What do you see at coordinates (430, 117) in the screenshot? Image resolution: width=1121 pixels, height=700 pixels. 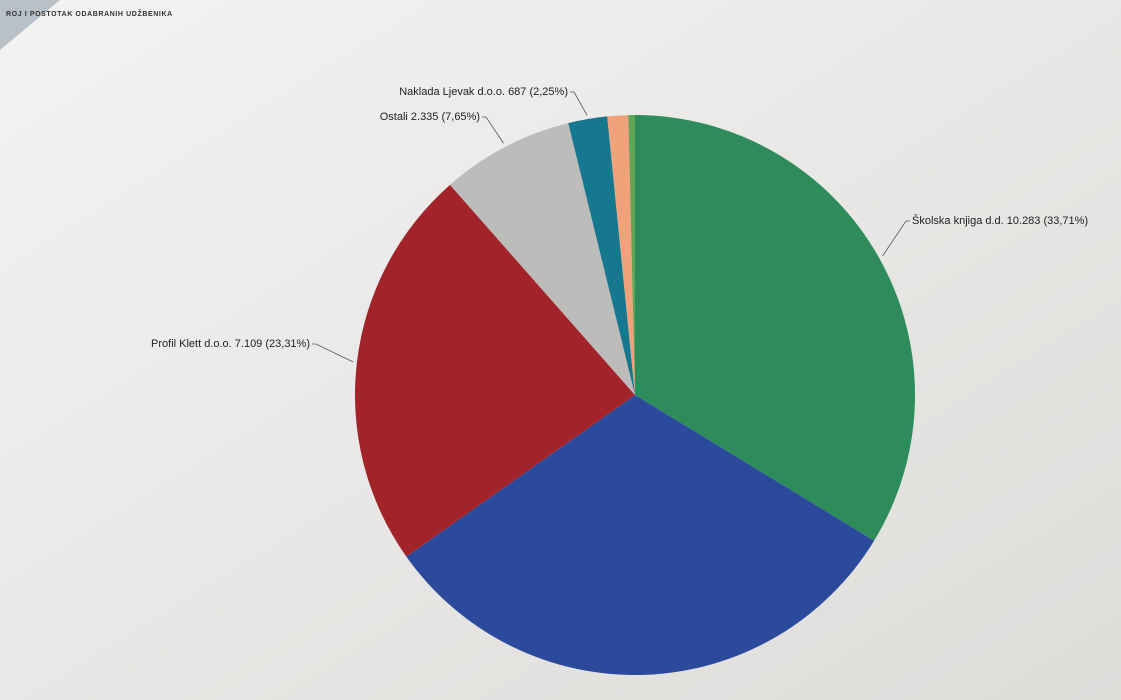 I see `slice-label: Ostali 2.335 (7,65%)` at bounding box center [430, 117].